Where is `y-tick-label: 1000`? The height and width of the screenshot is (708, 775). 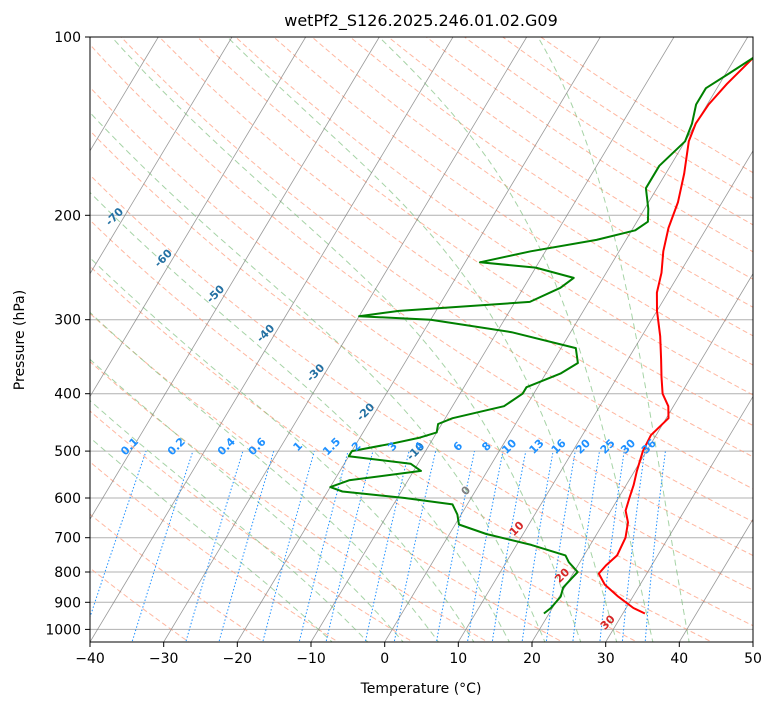 y-tick-label: 1000 is located at coordinates (63, 630).